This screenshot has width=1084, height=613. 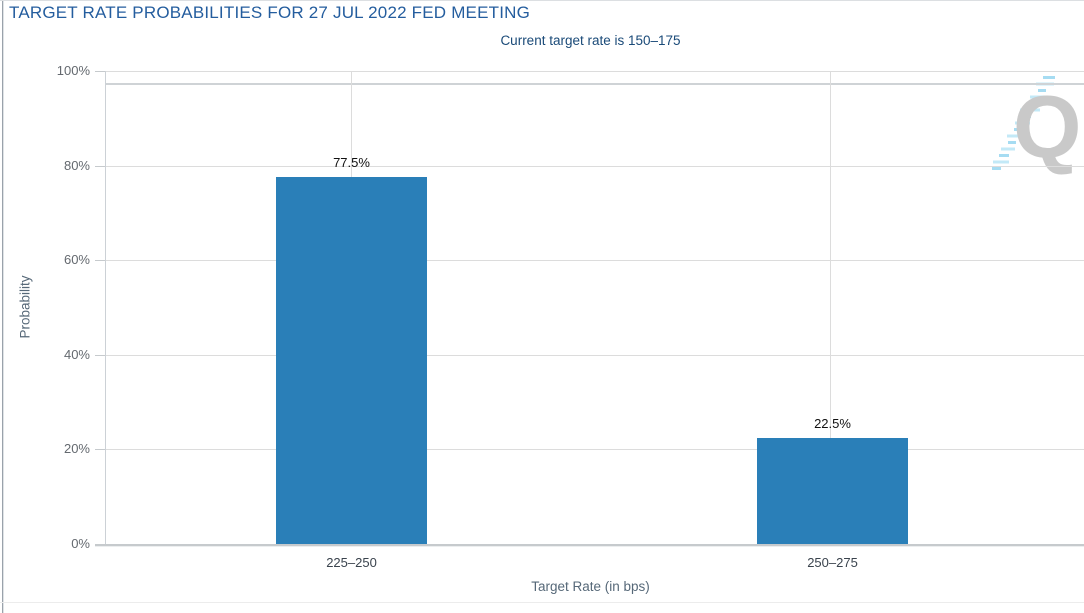 I want to click on y-tick-label: 20%, so click(x=76, y=448).